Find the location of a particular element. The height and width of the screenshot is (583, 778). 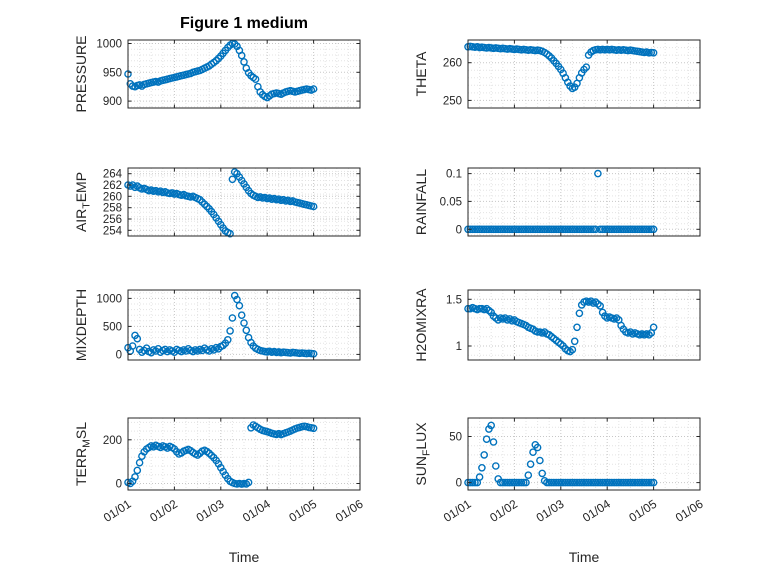

x-tick-label: 01/05 is located at coordinates (642, 511).